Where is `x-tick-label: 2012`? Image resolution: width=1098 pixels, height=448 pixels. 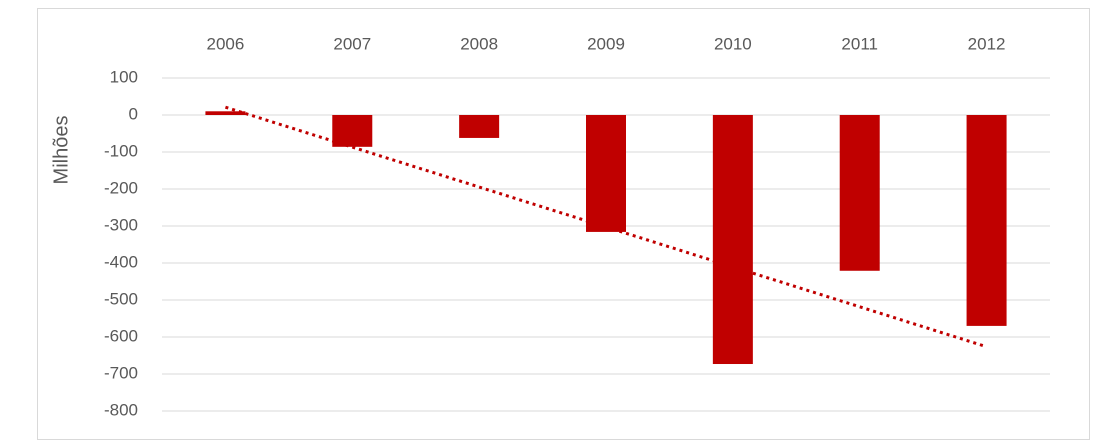
x-tick-label: 2012 is located at coordinates (987, 43).